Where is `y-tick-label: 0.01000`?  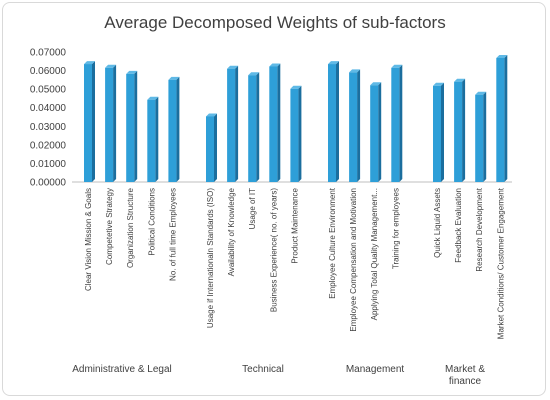 y-tick-label: 0.01000 is located at coordinates (48, 164).